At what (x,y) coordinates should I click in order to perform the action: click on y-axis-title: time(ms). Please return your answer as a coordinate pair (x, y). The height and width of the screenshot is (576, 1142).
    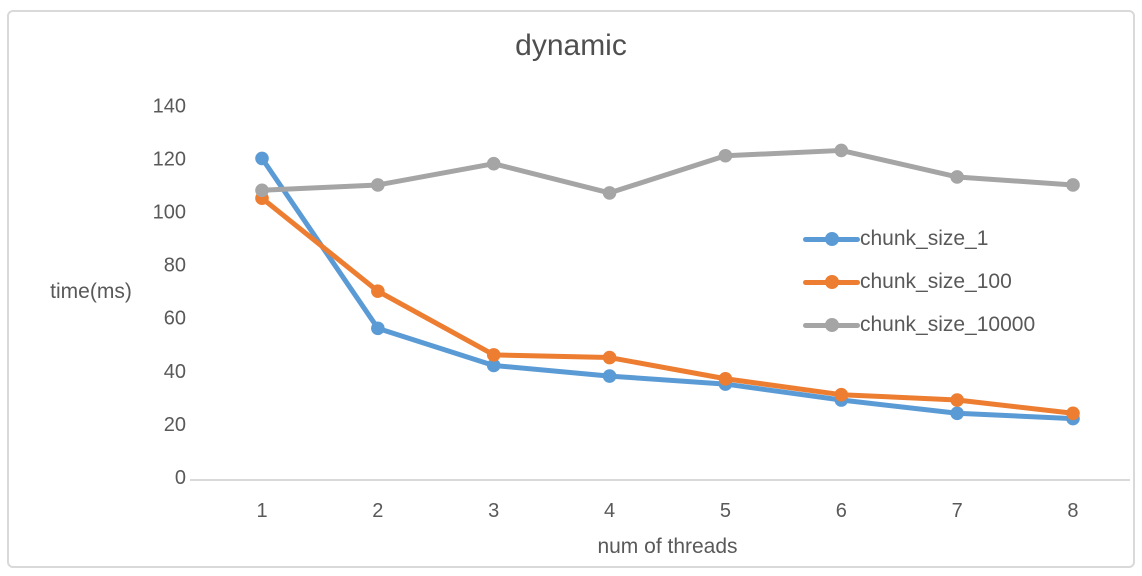
    Looking at the image, I should click on (91, 291).